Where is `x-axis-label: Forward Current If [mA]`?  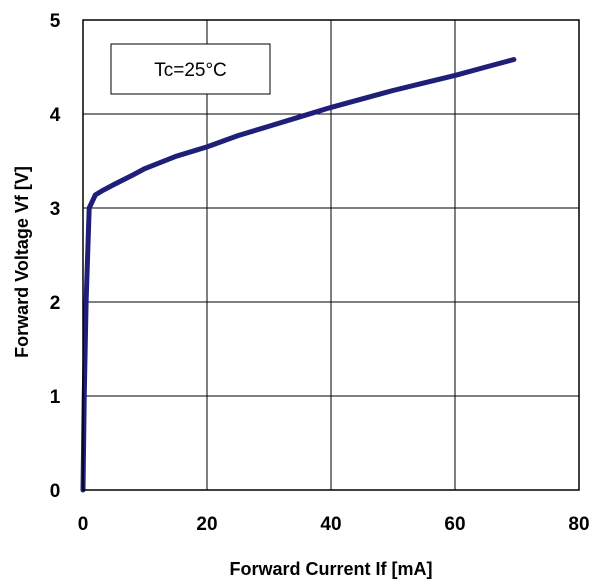
x-axis-label: Forward Current If [mA] is located at coordinates (330, 569).